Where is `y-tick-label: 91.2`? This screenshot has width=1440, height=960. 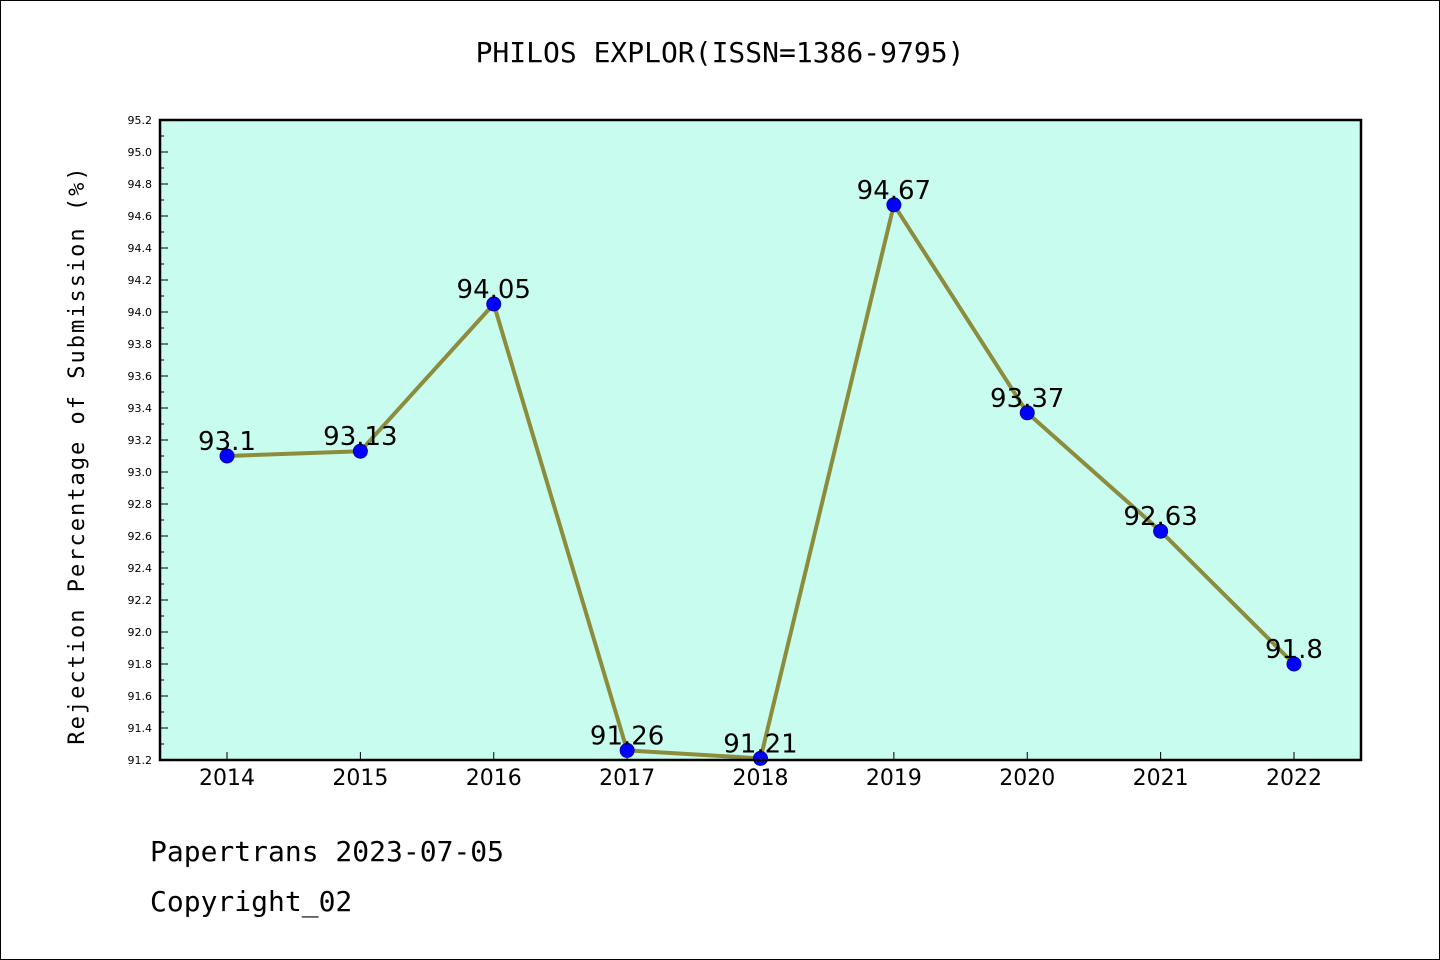 y-tick-label: 91.2 is located at coordinates (140, 760).